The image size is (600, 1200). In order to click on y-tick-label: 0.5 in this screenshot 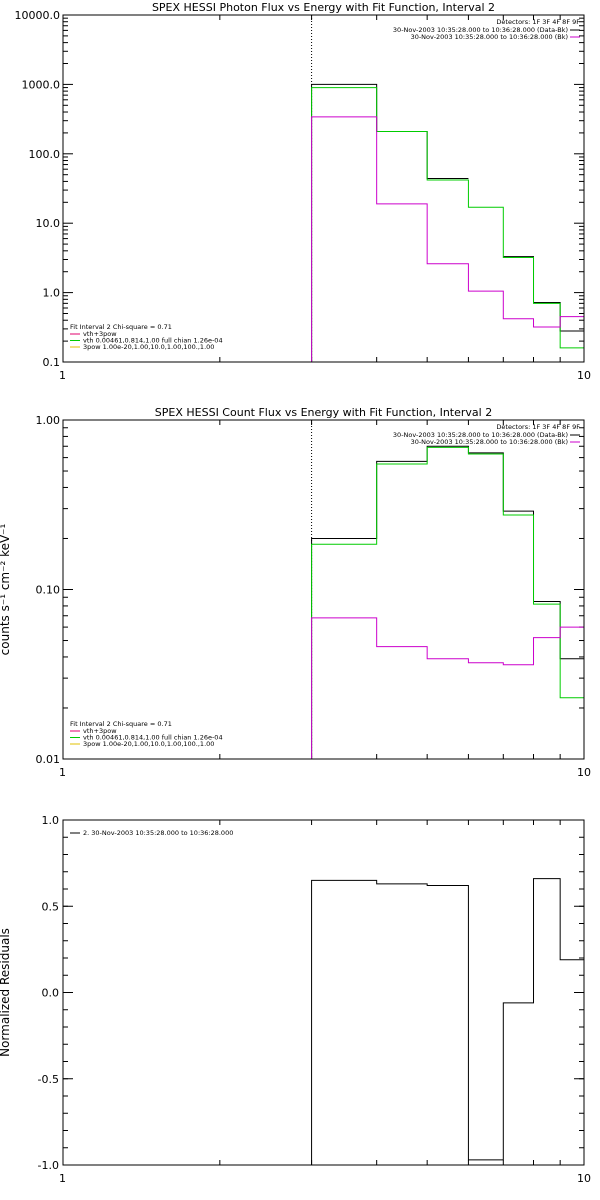, I will do `click(51, 906)`.